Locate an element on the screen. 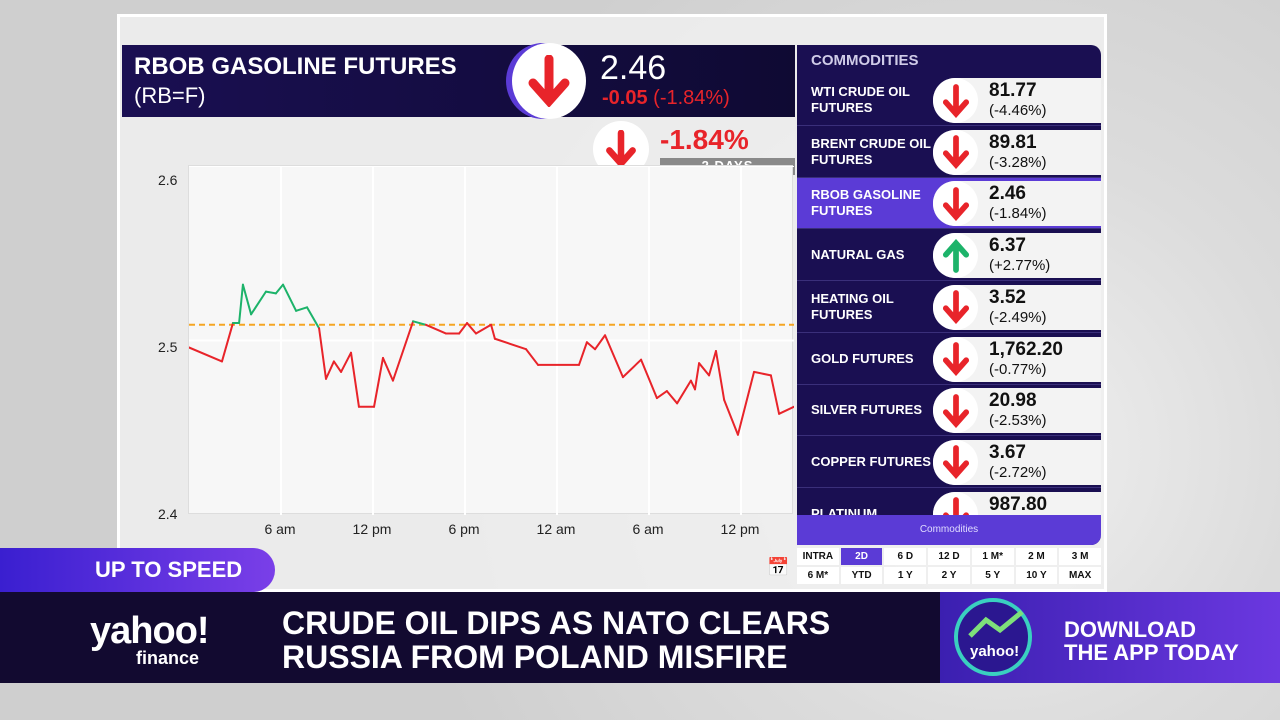 The width and height of the screenshot is (1280, 720). commodity-change: (+2.77%) is located at coordinates (1020, 266).